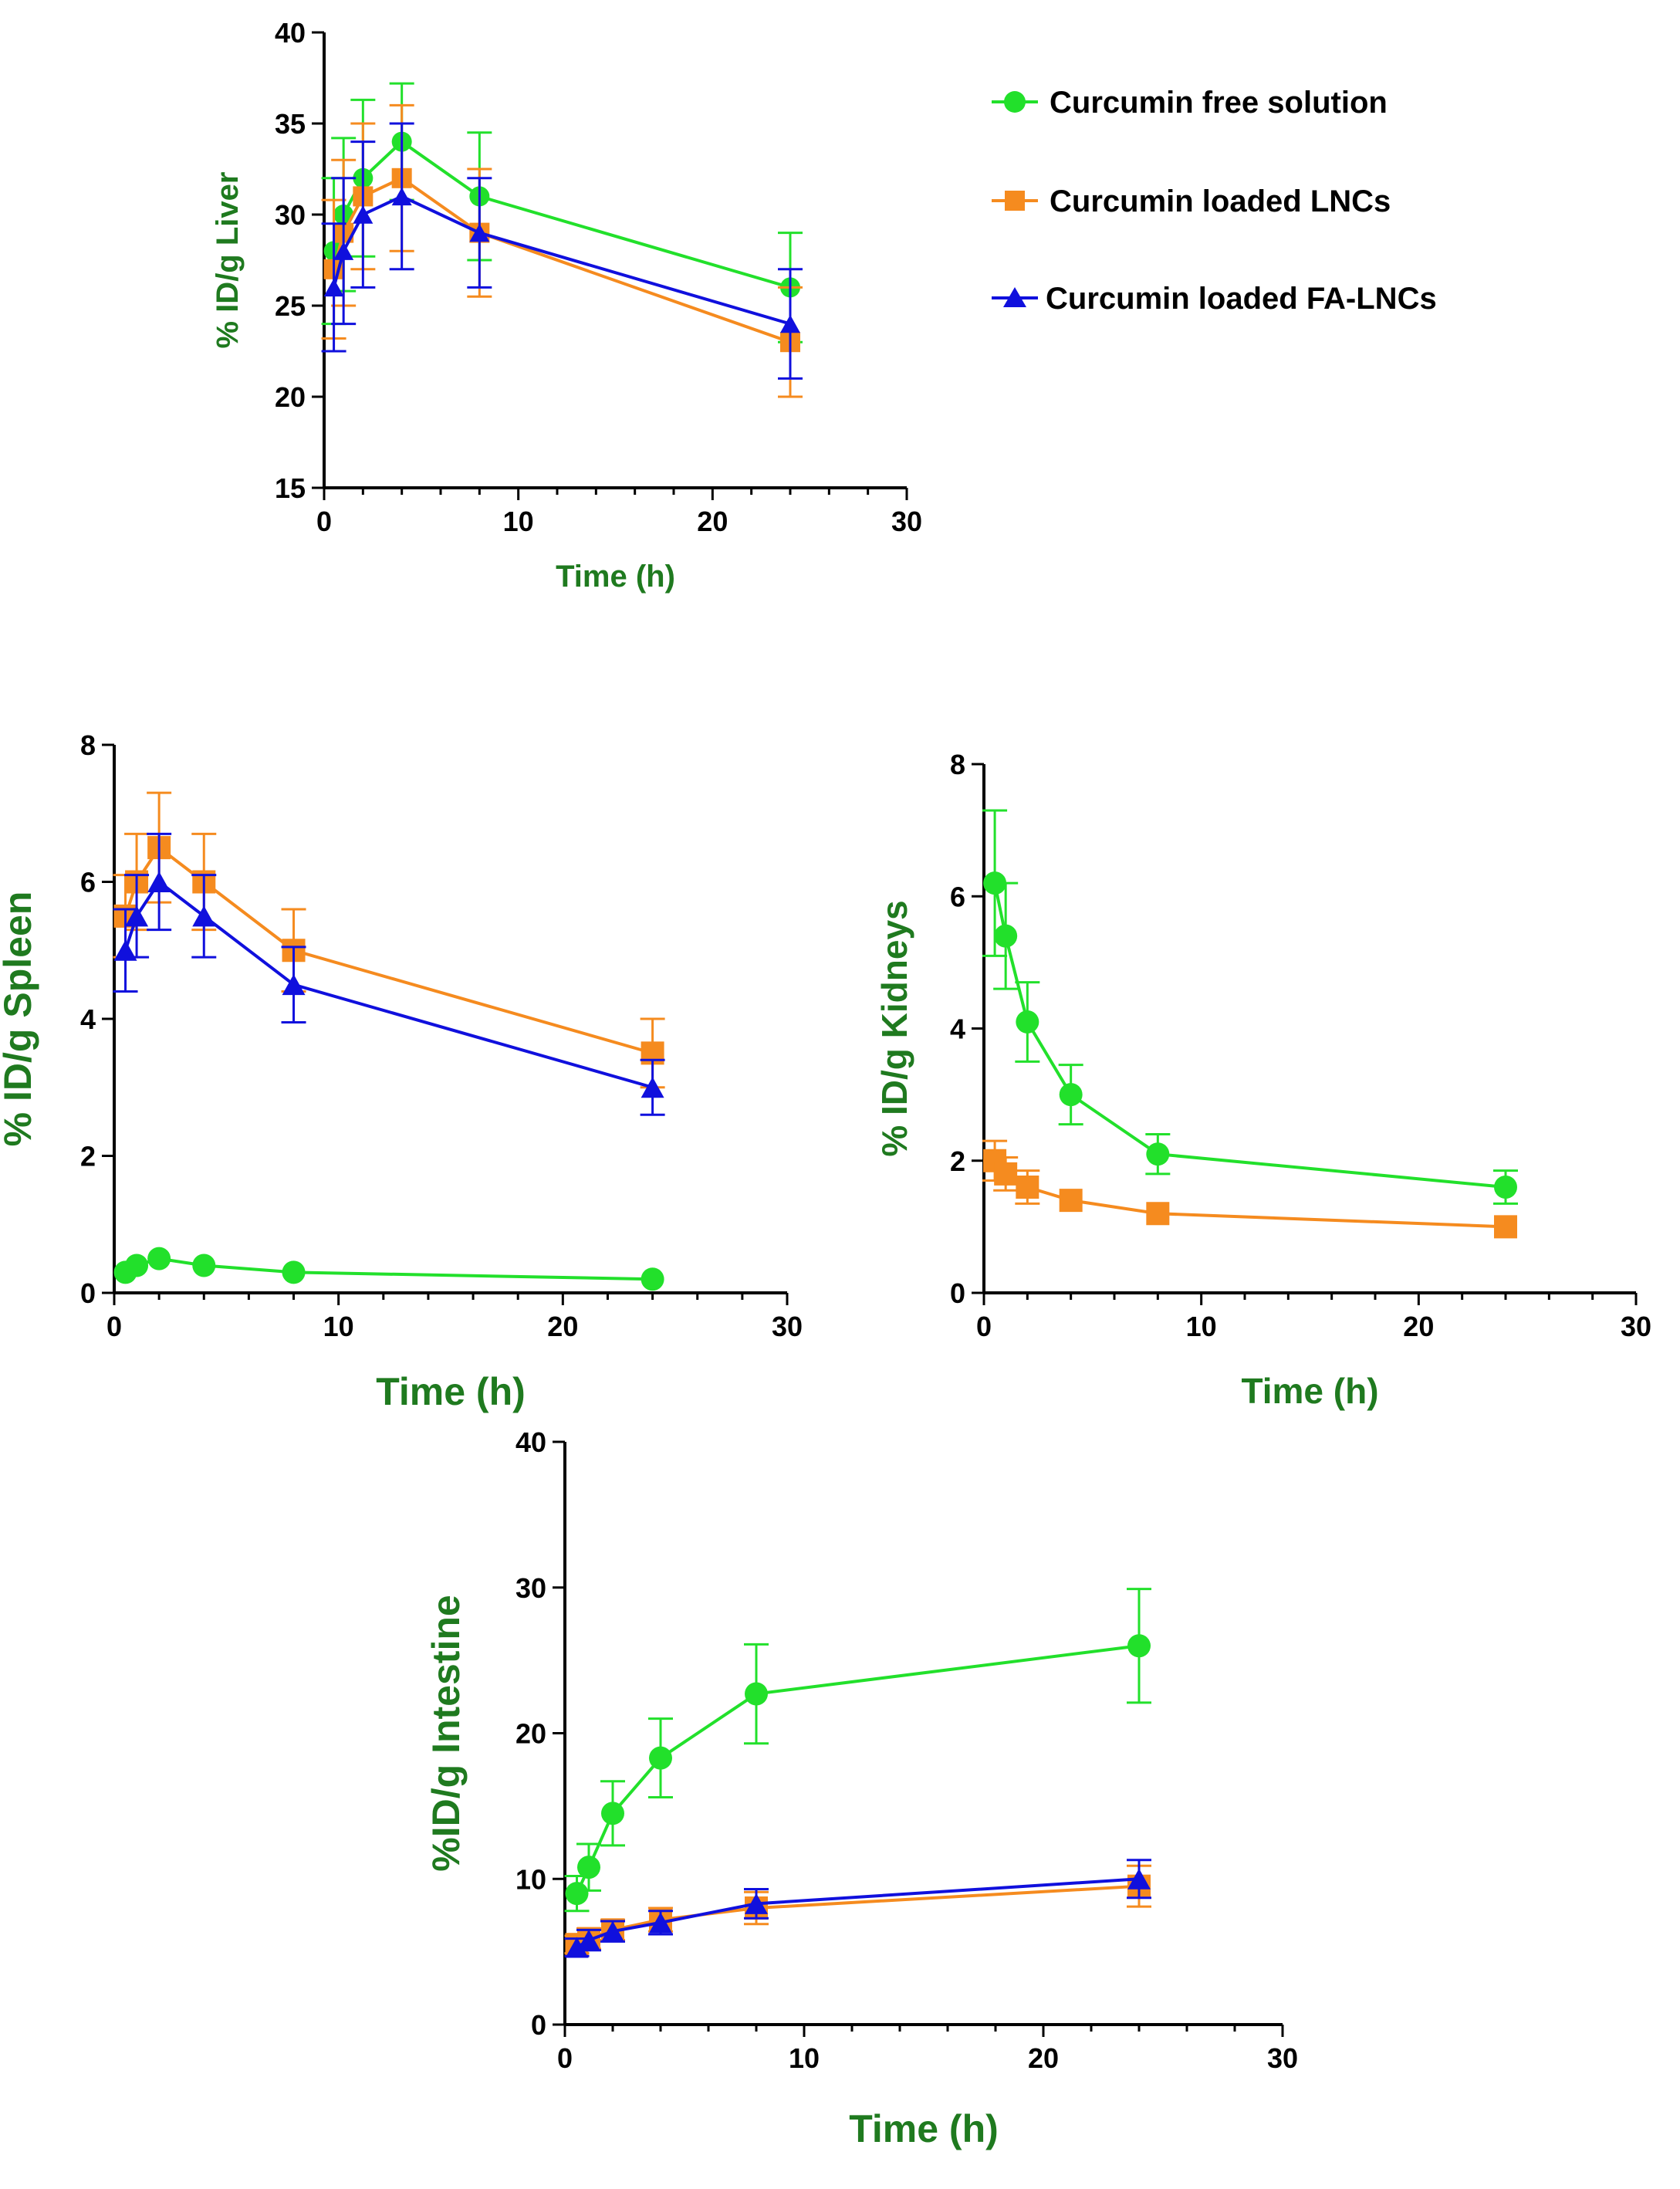  I want to click on legend-label-free: Curcumin free solution, so click(1219, 103).